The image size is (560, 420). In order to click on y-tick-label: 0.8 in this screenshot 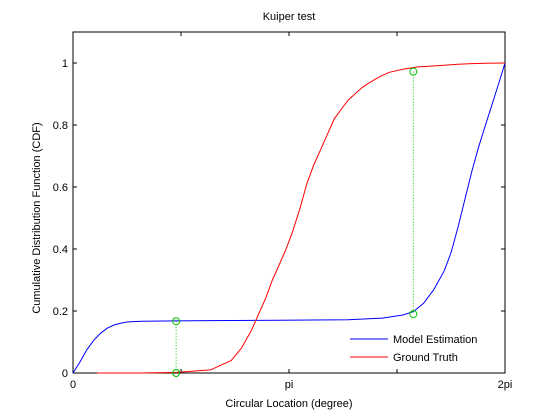, I will do `click(60, 126)`.